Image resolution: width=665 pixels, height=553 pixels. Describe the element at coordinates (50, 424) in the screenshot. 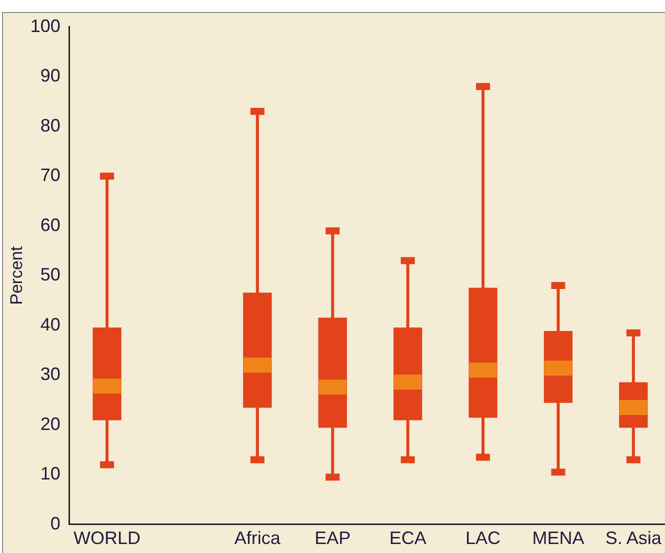

I see `y-tick-label: 20` at that location.